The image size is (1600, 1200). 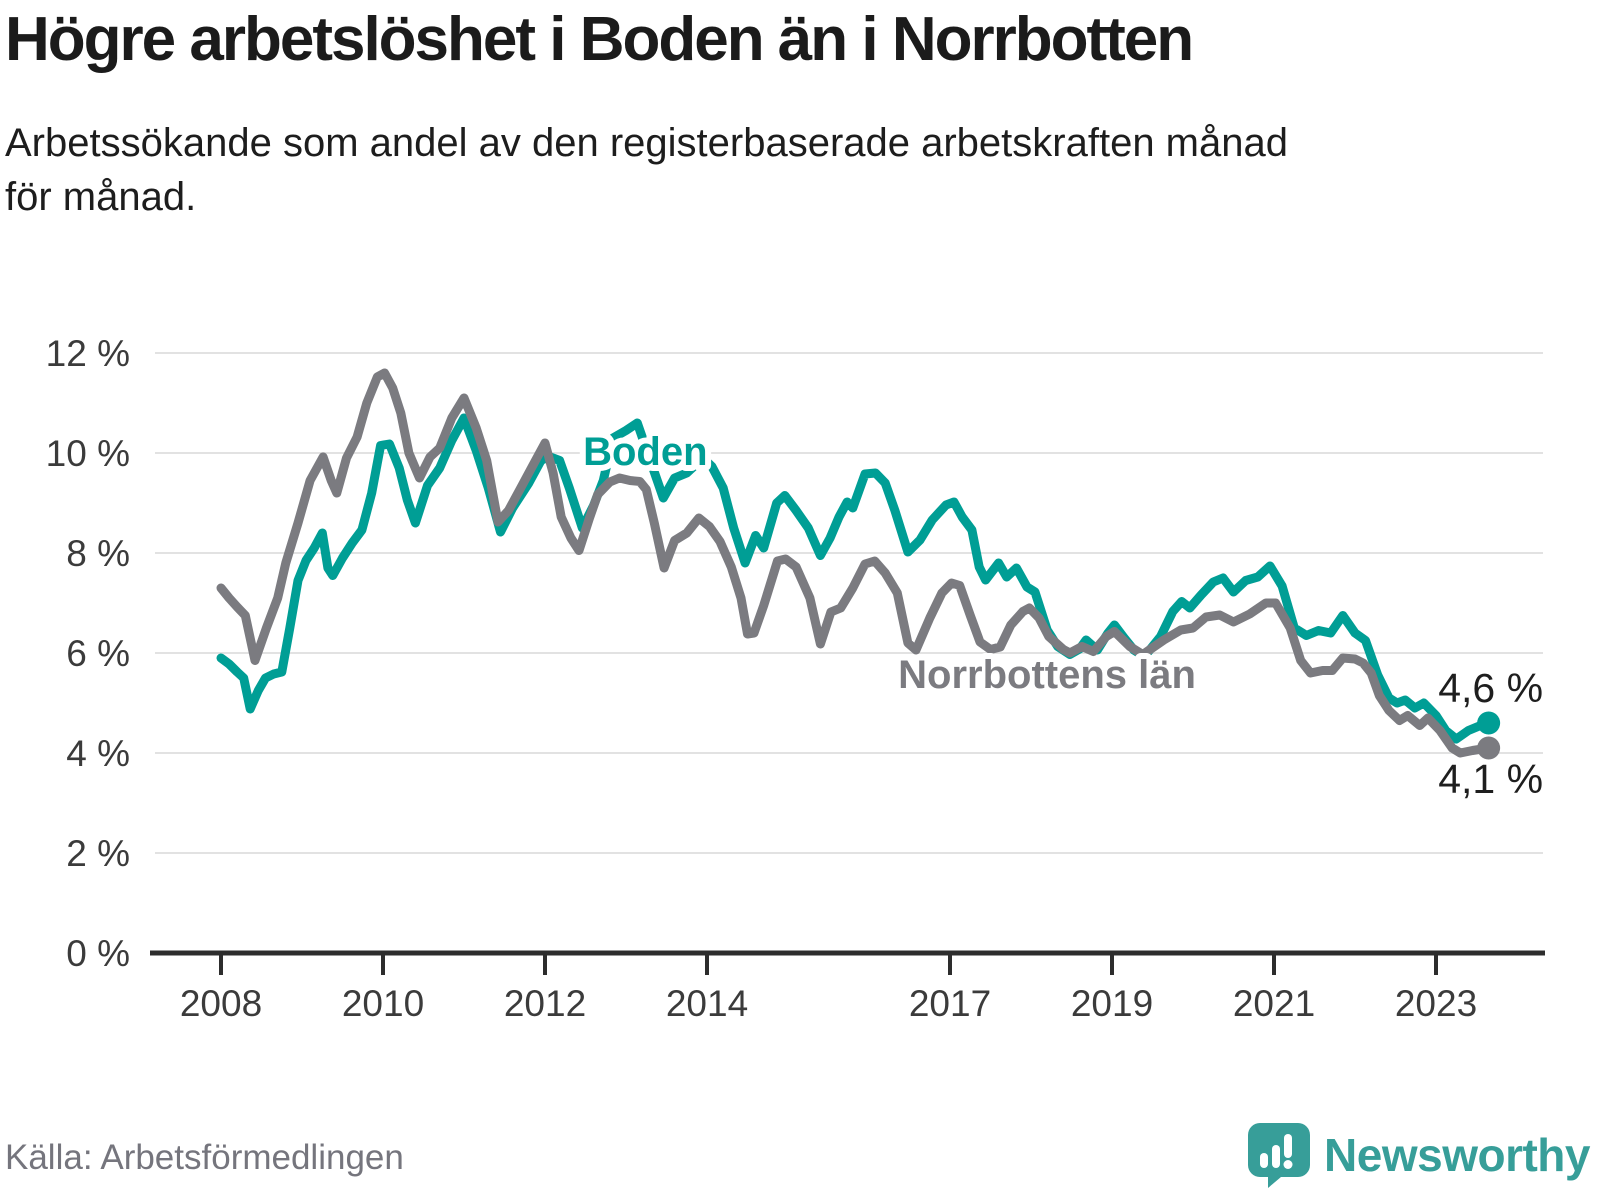 What do you see at coordinates (88, 353) in the screenshot?
I see `y-tick-label: 12 %` at bounding box center [88, 353].